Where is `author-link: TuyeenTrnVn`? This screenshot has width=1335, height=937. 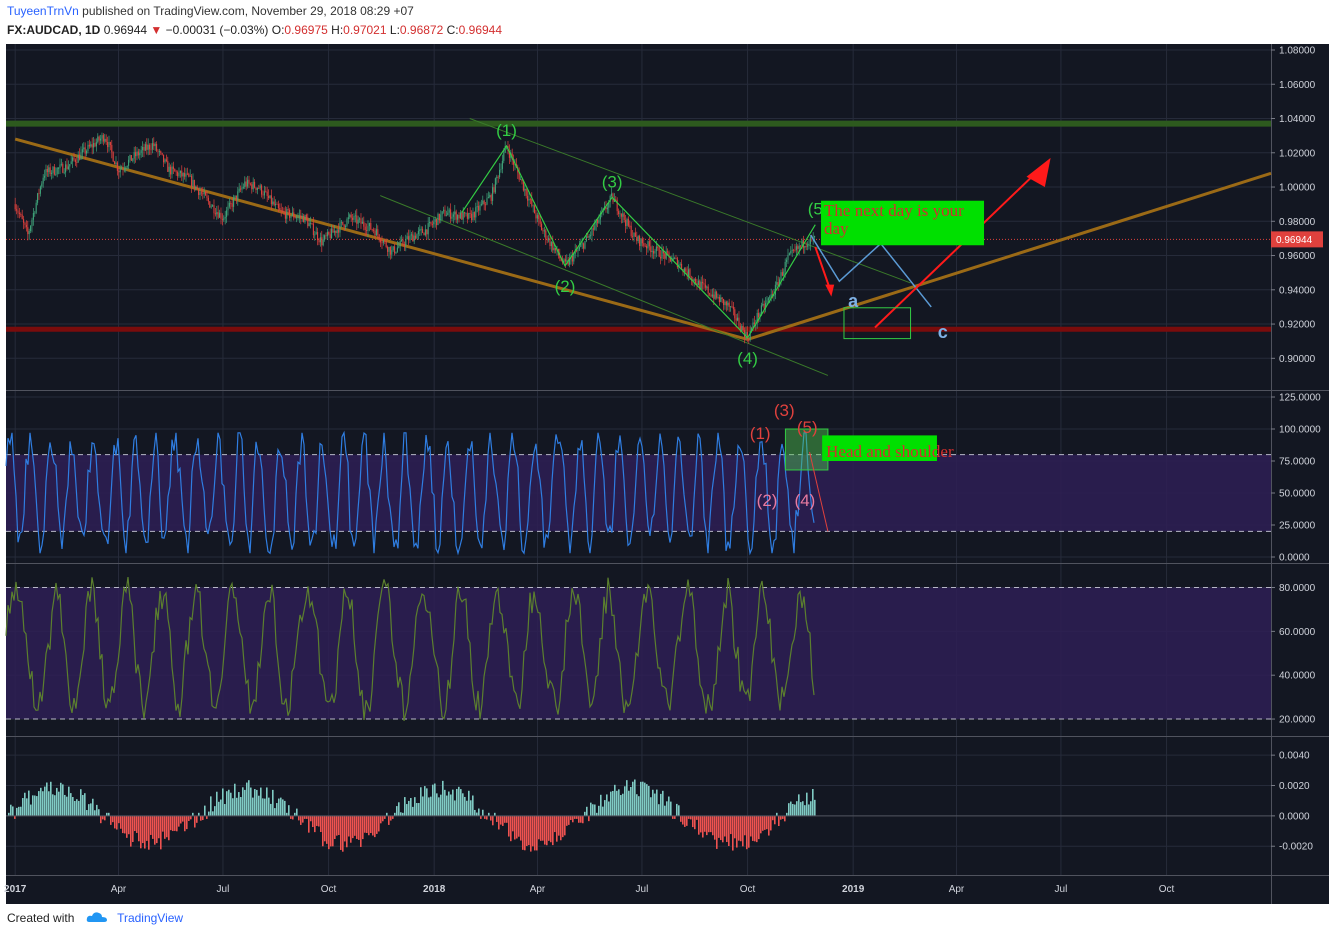 author-link: TuyeenTrnVn is located at coordinates (43, 11).